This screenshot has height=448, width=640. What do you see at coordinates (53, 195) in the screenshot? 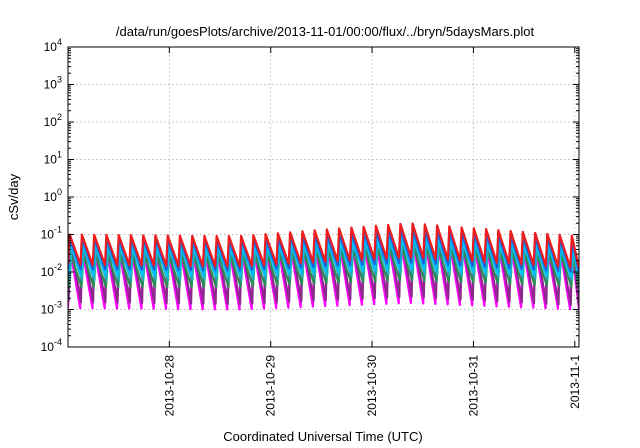
I see `y-tick-label: 10⁰` at bounding box center [53, 195].